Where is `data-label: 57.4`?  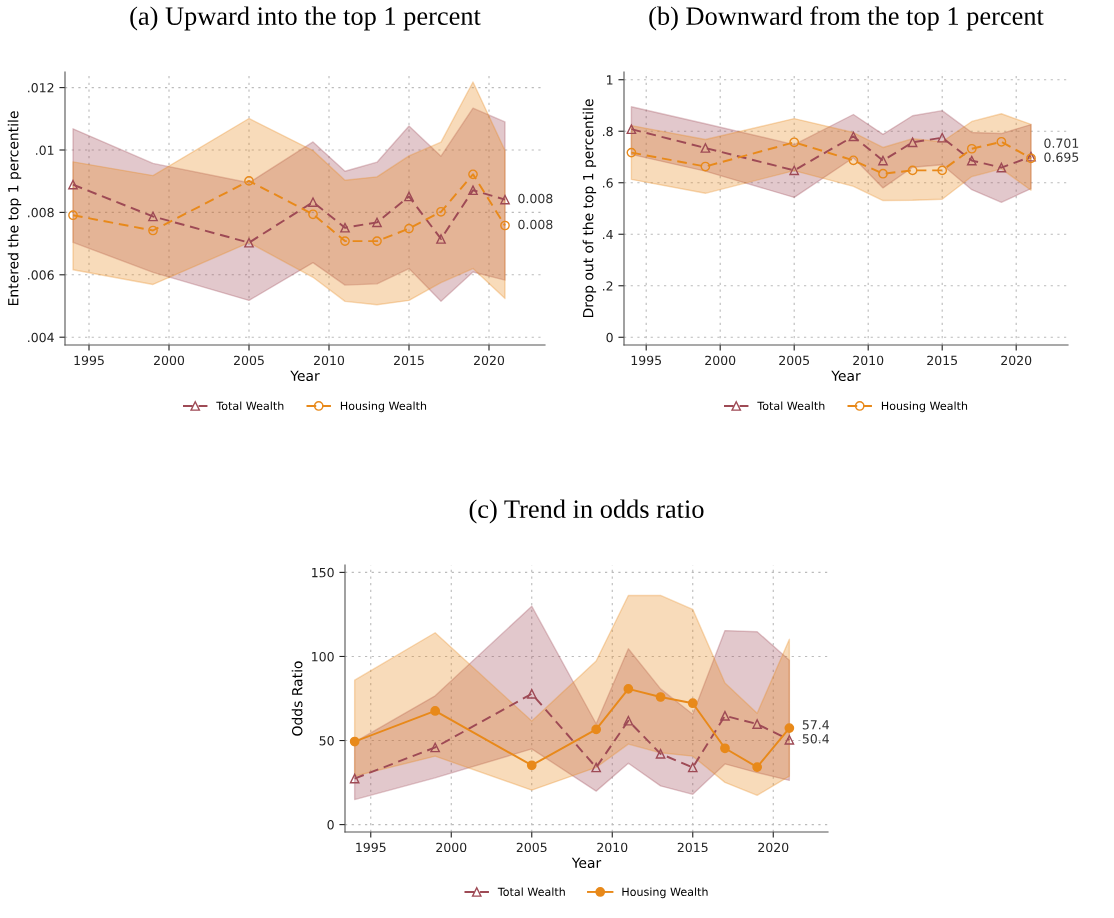 data-label: 57.4 is located at coordinates (815, 725).